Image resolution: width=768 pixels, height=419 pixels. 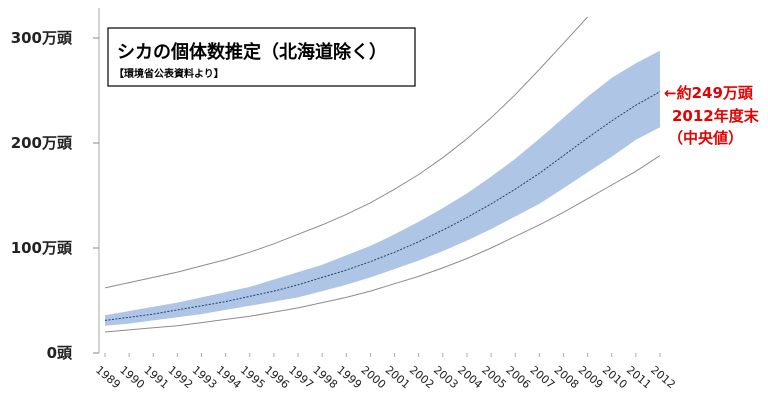 I want to click on title-box: シカの個体数推定（北海道除く） 【環境省公表資料より】, so click(x=261, y=57).